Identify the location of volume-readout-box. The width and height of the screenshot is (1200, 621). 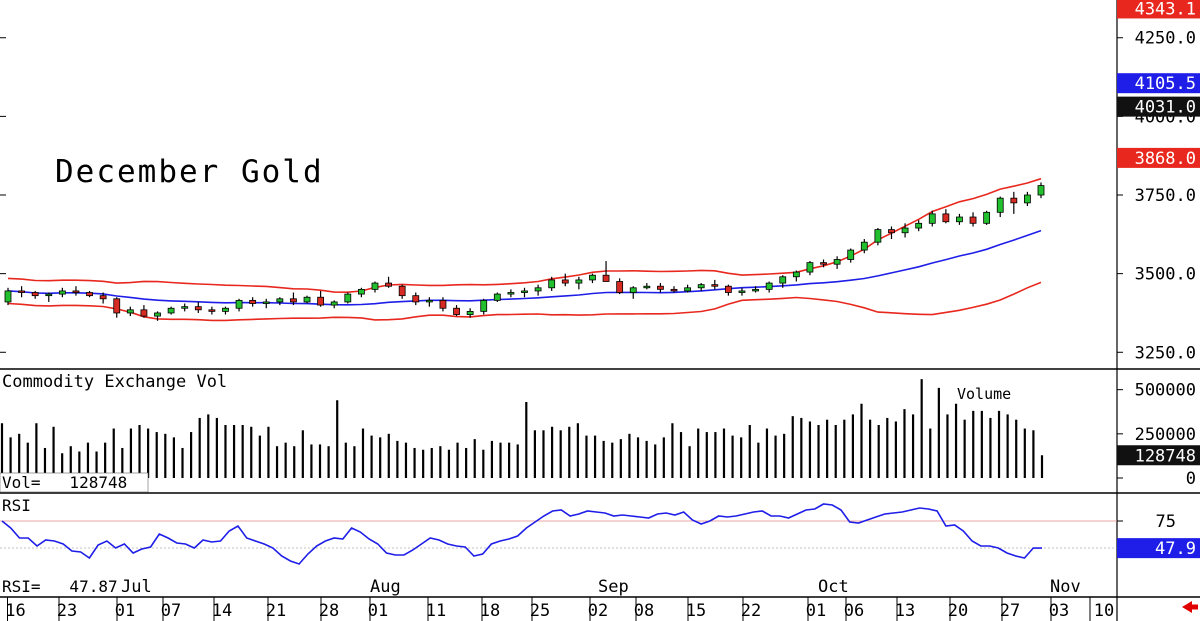
(74, 482).